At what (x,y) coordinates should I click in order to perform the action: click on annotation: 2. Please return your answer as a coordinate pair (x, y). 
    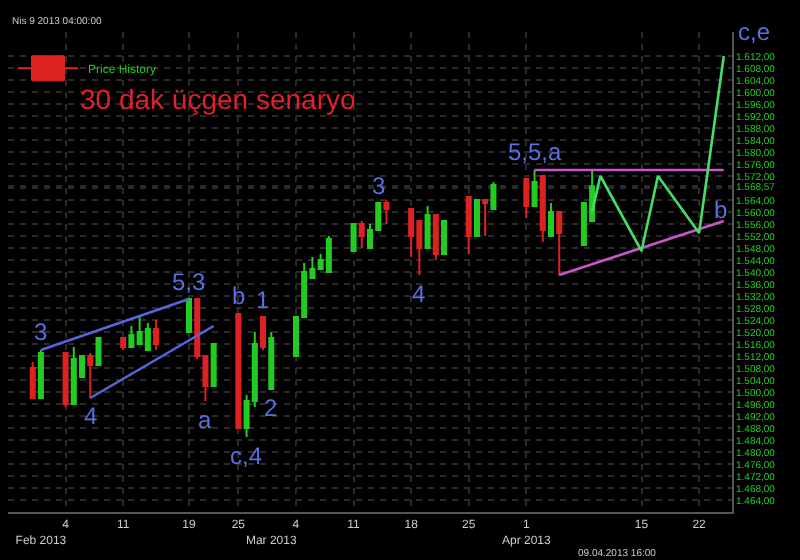
    Looking at the image, I should click on (271, 408).